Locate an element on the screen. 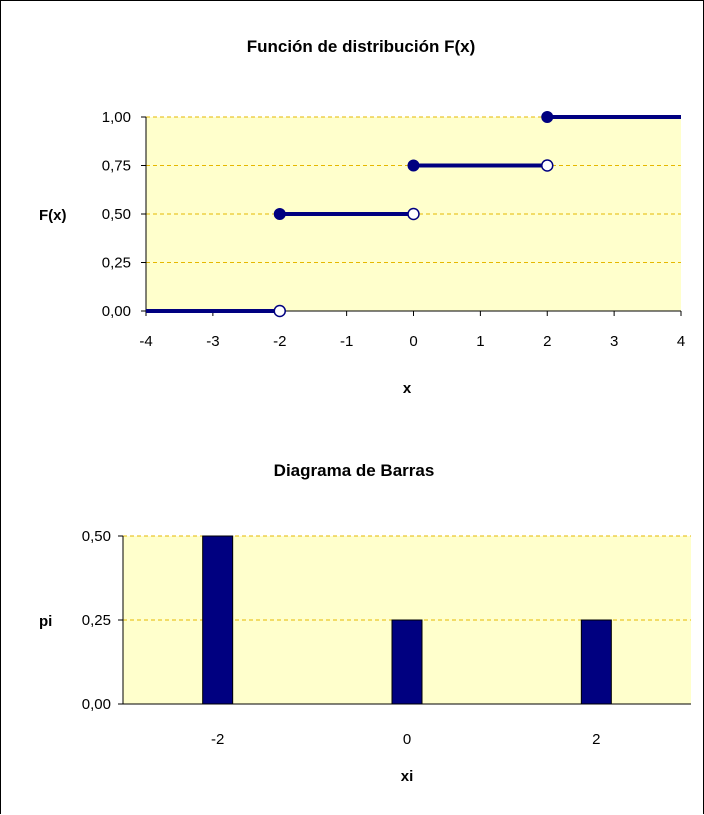  chart2-y-tick-labels: 0,00 0,25 0,50 is located at coordinates (96, 620).